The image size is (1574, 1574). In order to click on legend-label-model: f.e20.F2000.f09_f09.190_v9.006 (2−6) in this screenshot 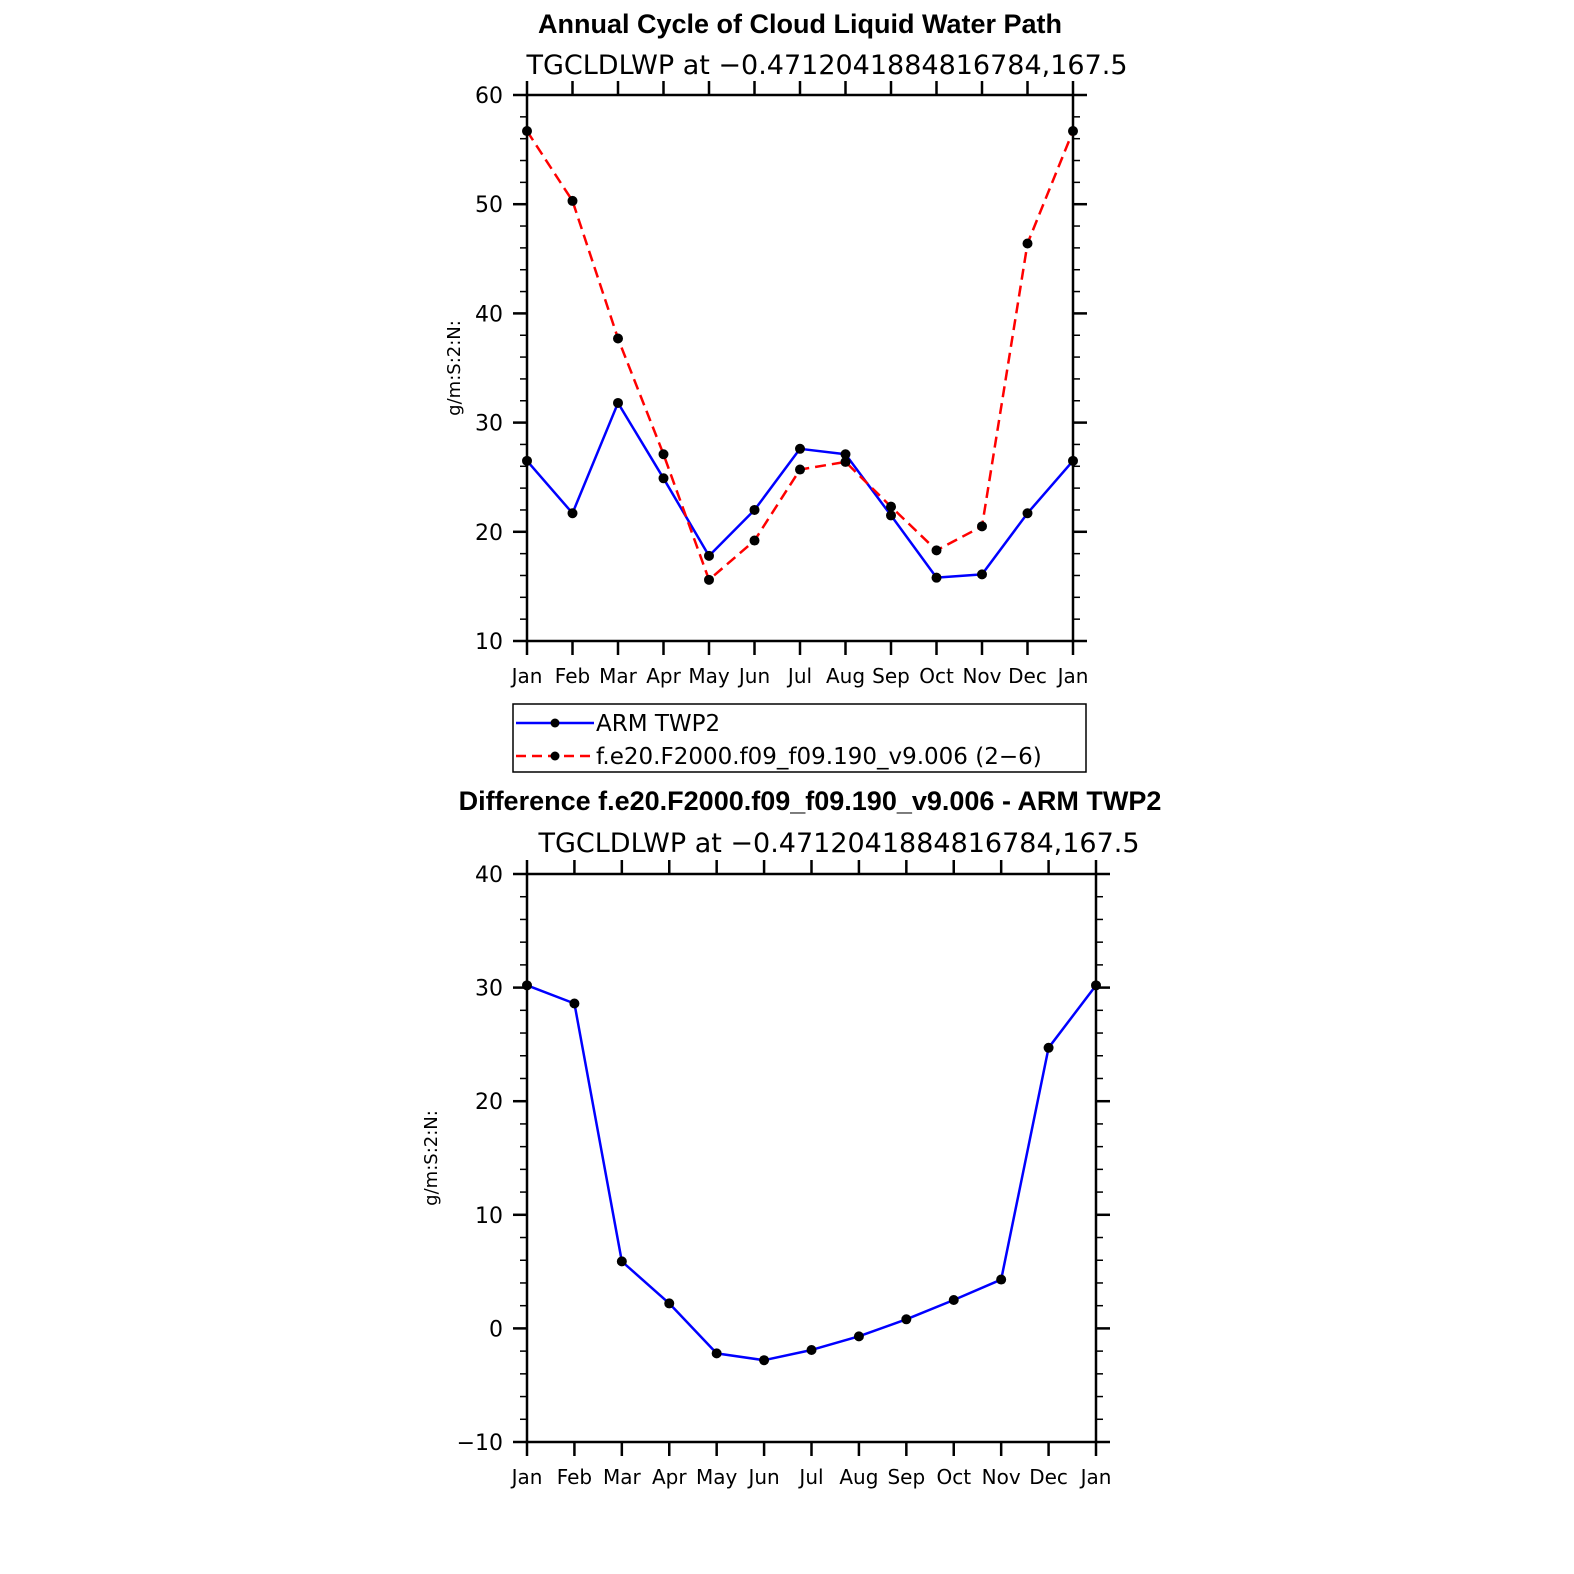, I will do `click(819, 757)`.